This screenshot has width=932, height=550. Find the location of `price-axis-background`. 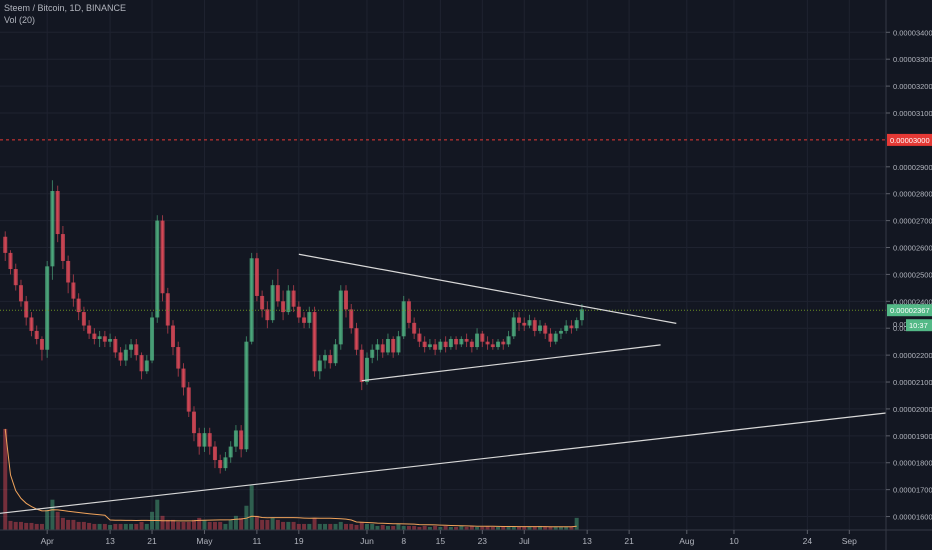

price-axis-background is located at coordinates (909, 275).